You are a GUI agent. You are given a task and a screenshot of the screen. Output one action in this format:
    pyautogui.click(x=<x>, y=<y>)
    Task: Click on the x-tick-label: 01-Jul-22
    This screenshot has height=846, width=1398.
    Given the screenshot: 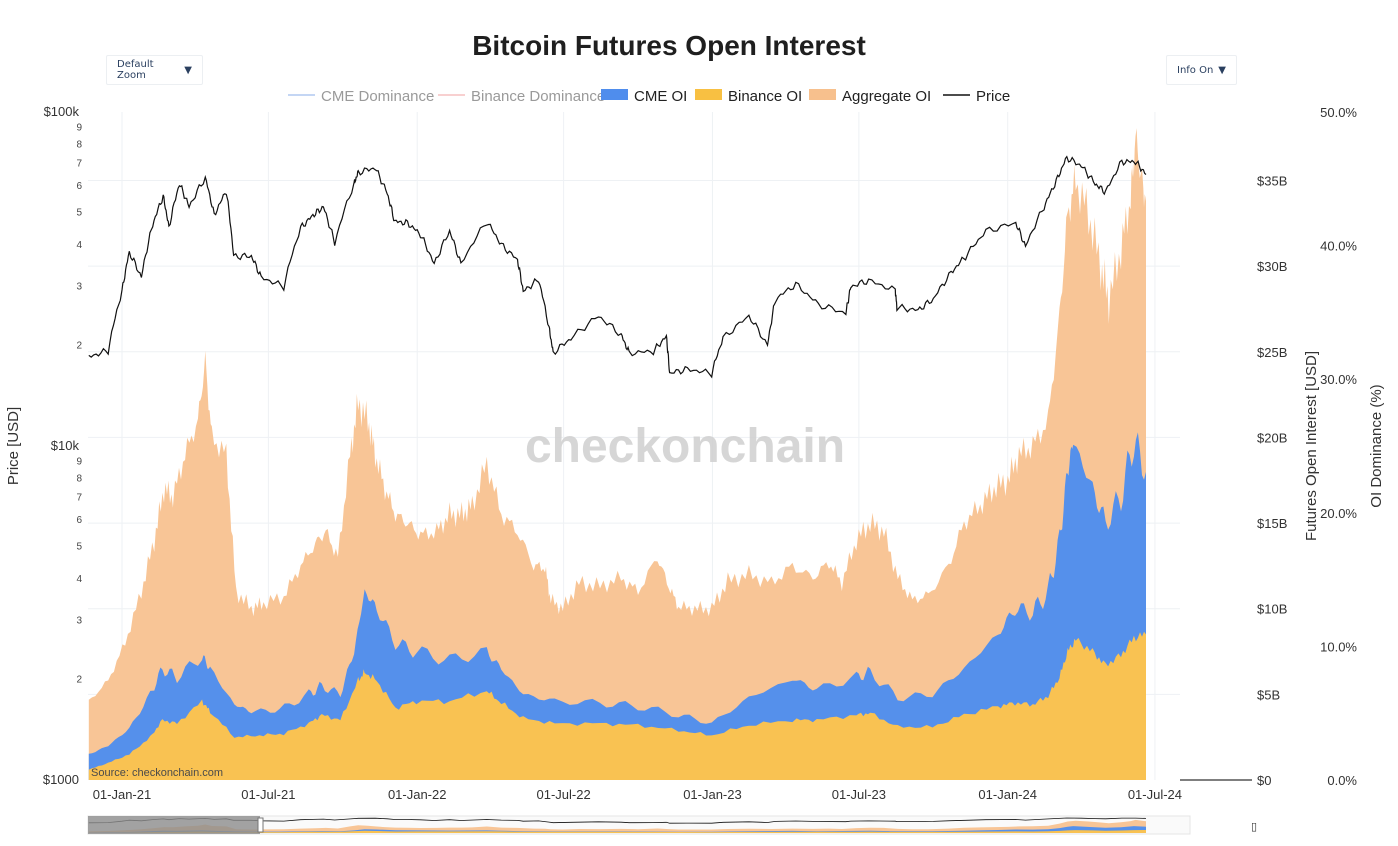 What is the action you would take?
    pyautogui.click(x=564, y=794)
    